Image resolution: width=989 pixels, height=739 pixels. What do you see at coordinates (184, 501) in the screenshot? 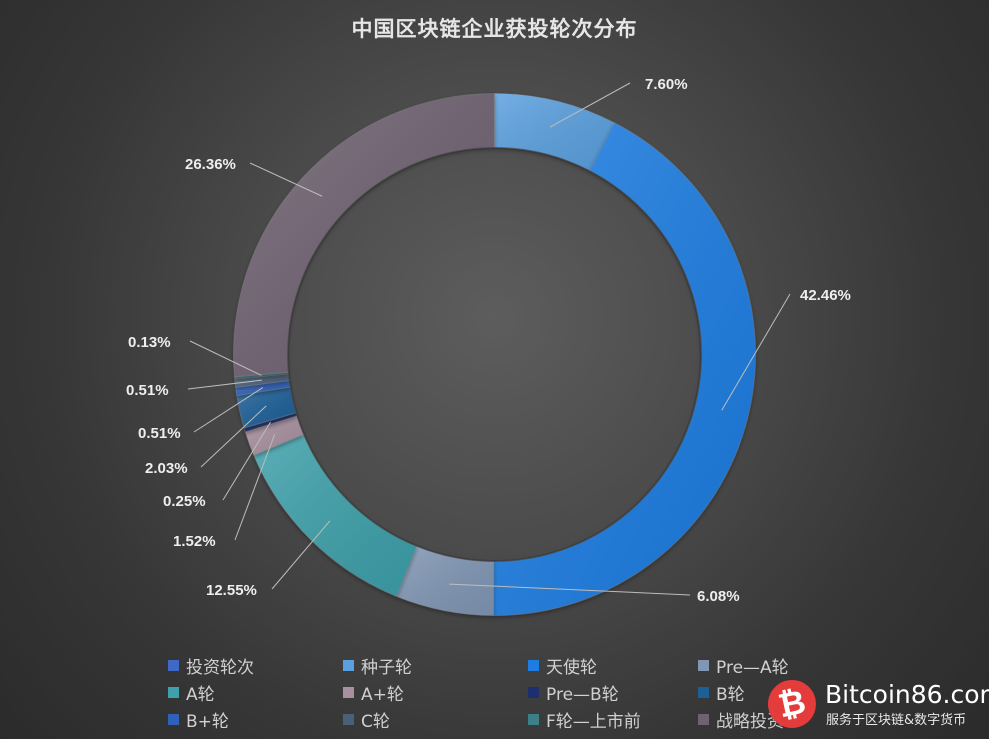
I see `data-label: 0.25%` at bounding box center [184, 501].